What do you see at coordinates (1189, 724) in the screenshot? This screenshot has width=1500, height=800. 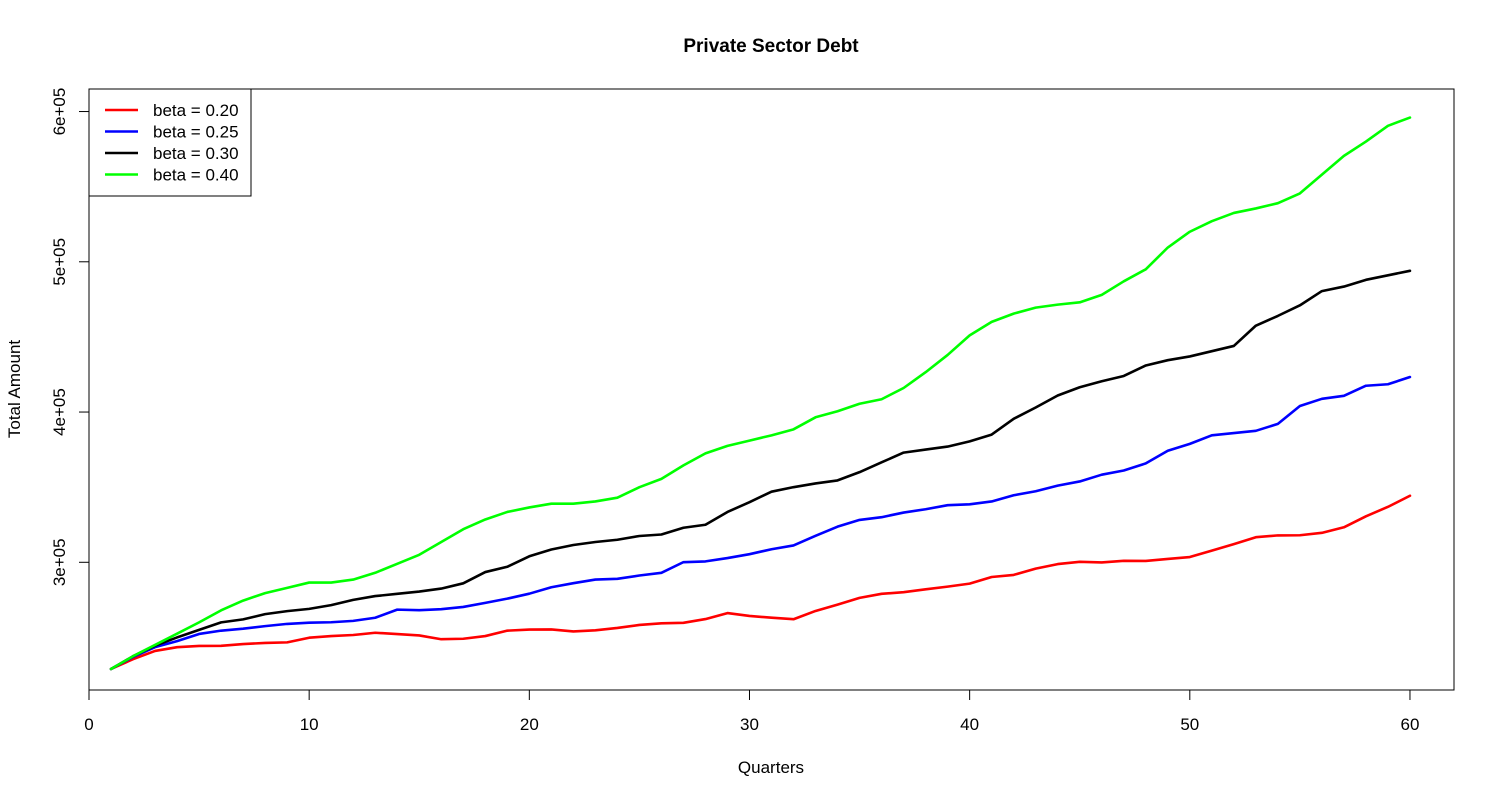 I see `x-tick-label: 50` at bounding box center [1189, 724].